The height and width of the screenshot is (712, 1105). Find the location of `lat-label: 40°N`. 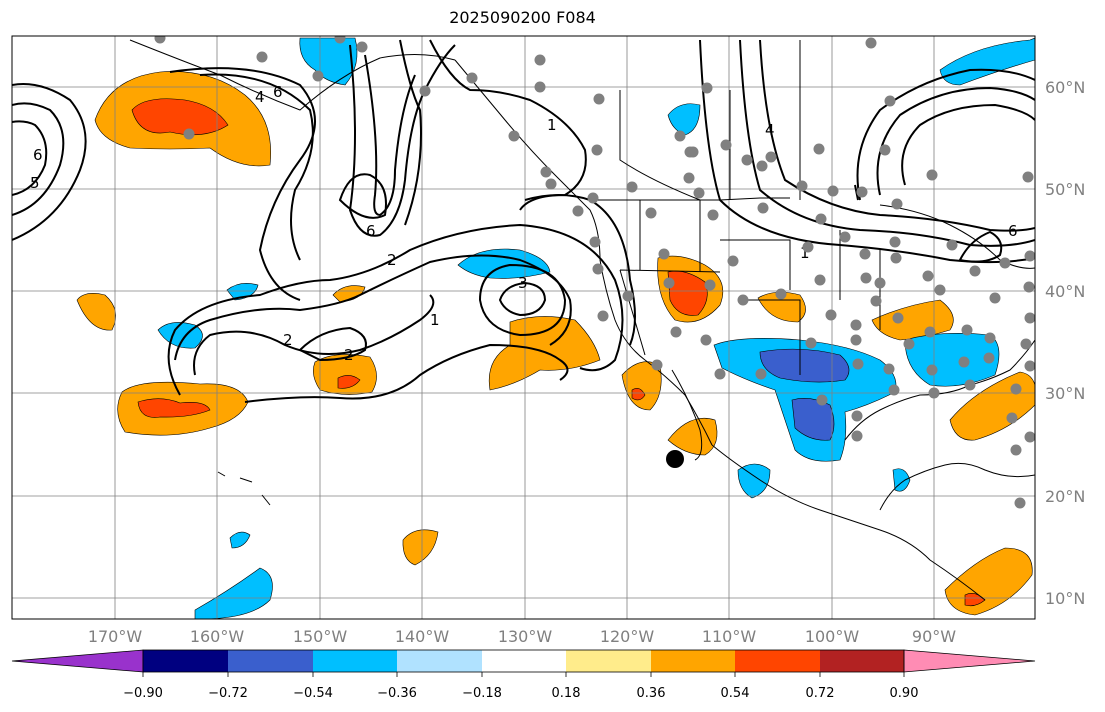

lat-label: 40°N is located at coordinates (1065, 291).